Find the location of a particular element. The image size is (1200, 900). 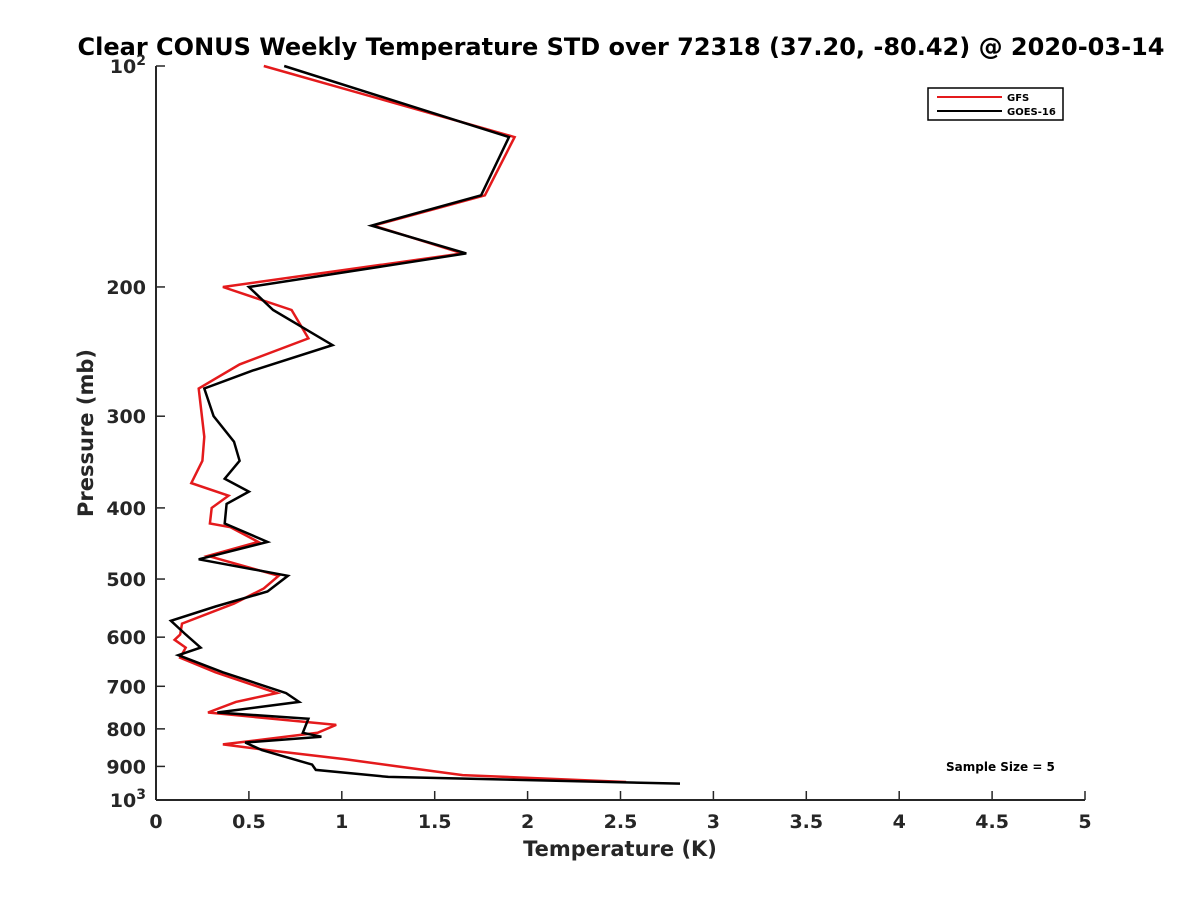

legend-box is located at coordinates (995, 104).